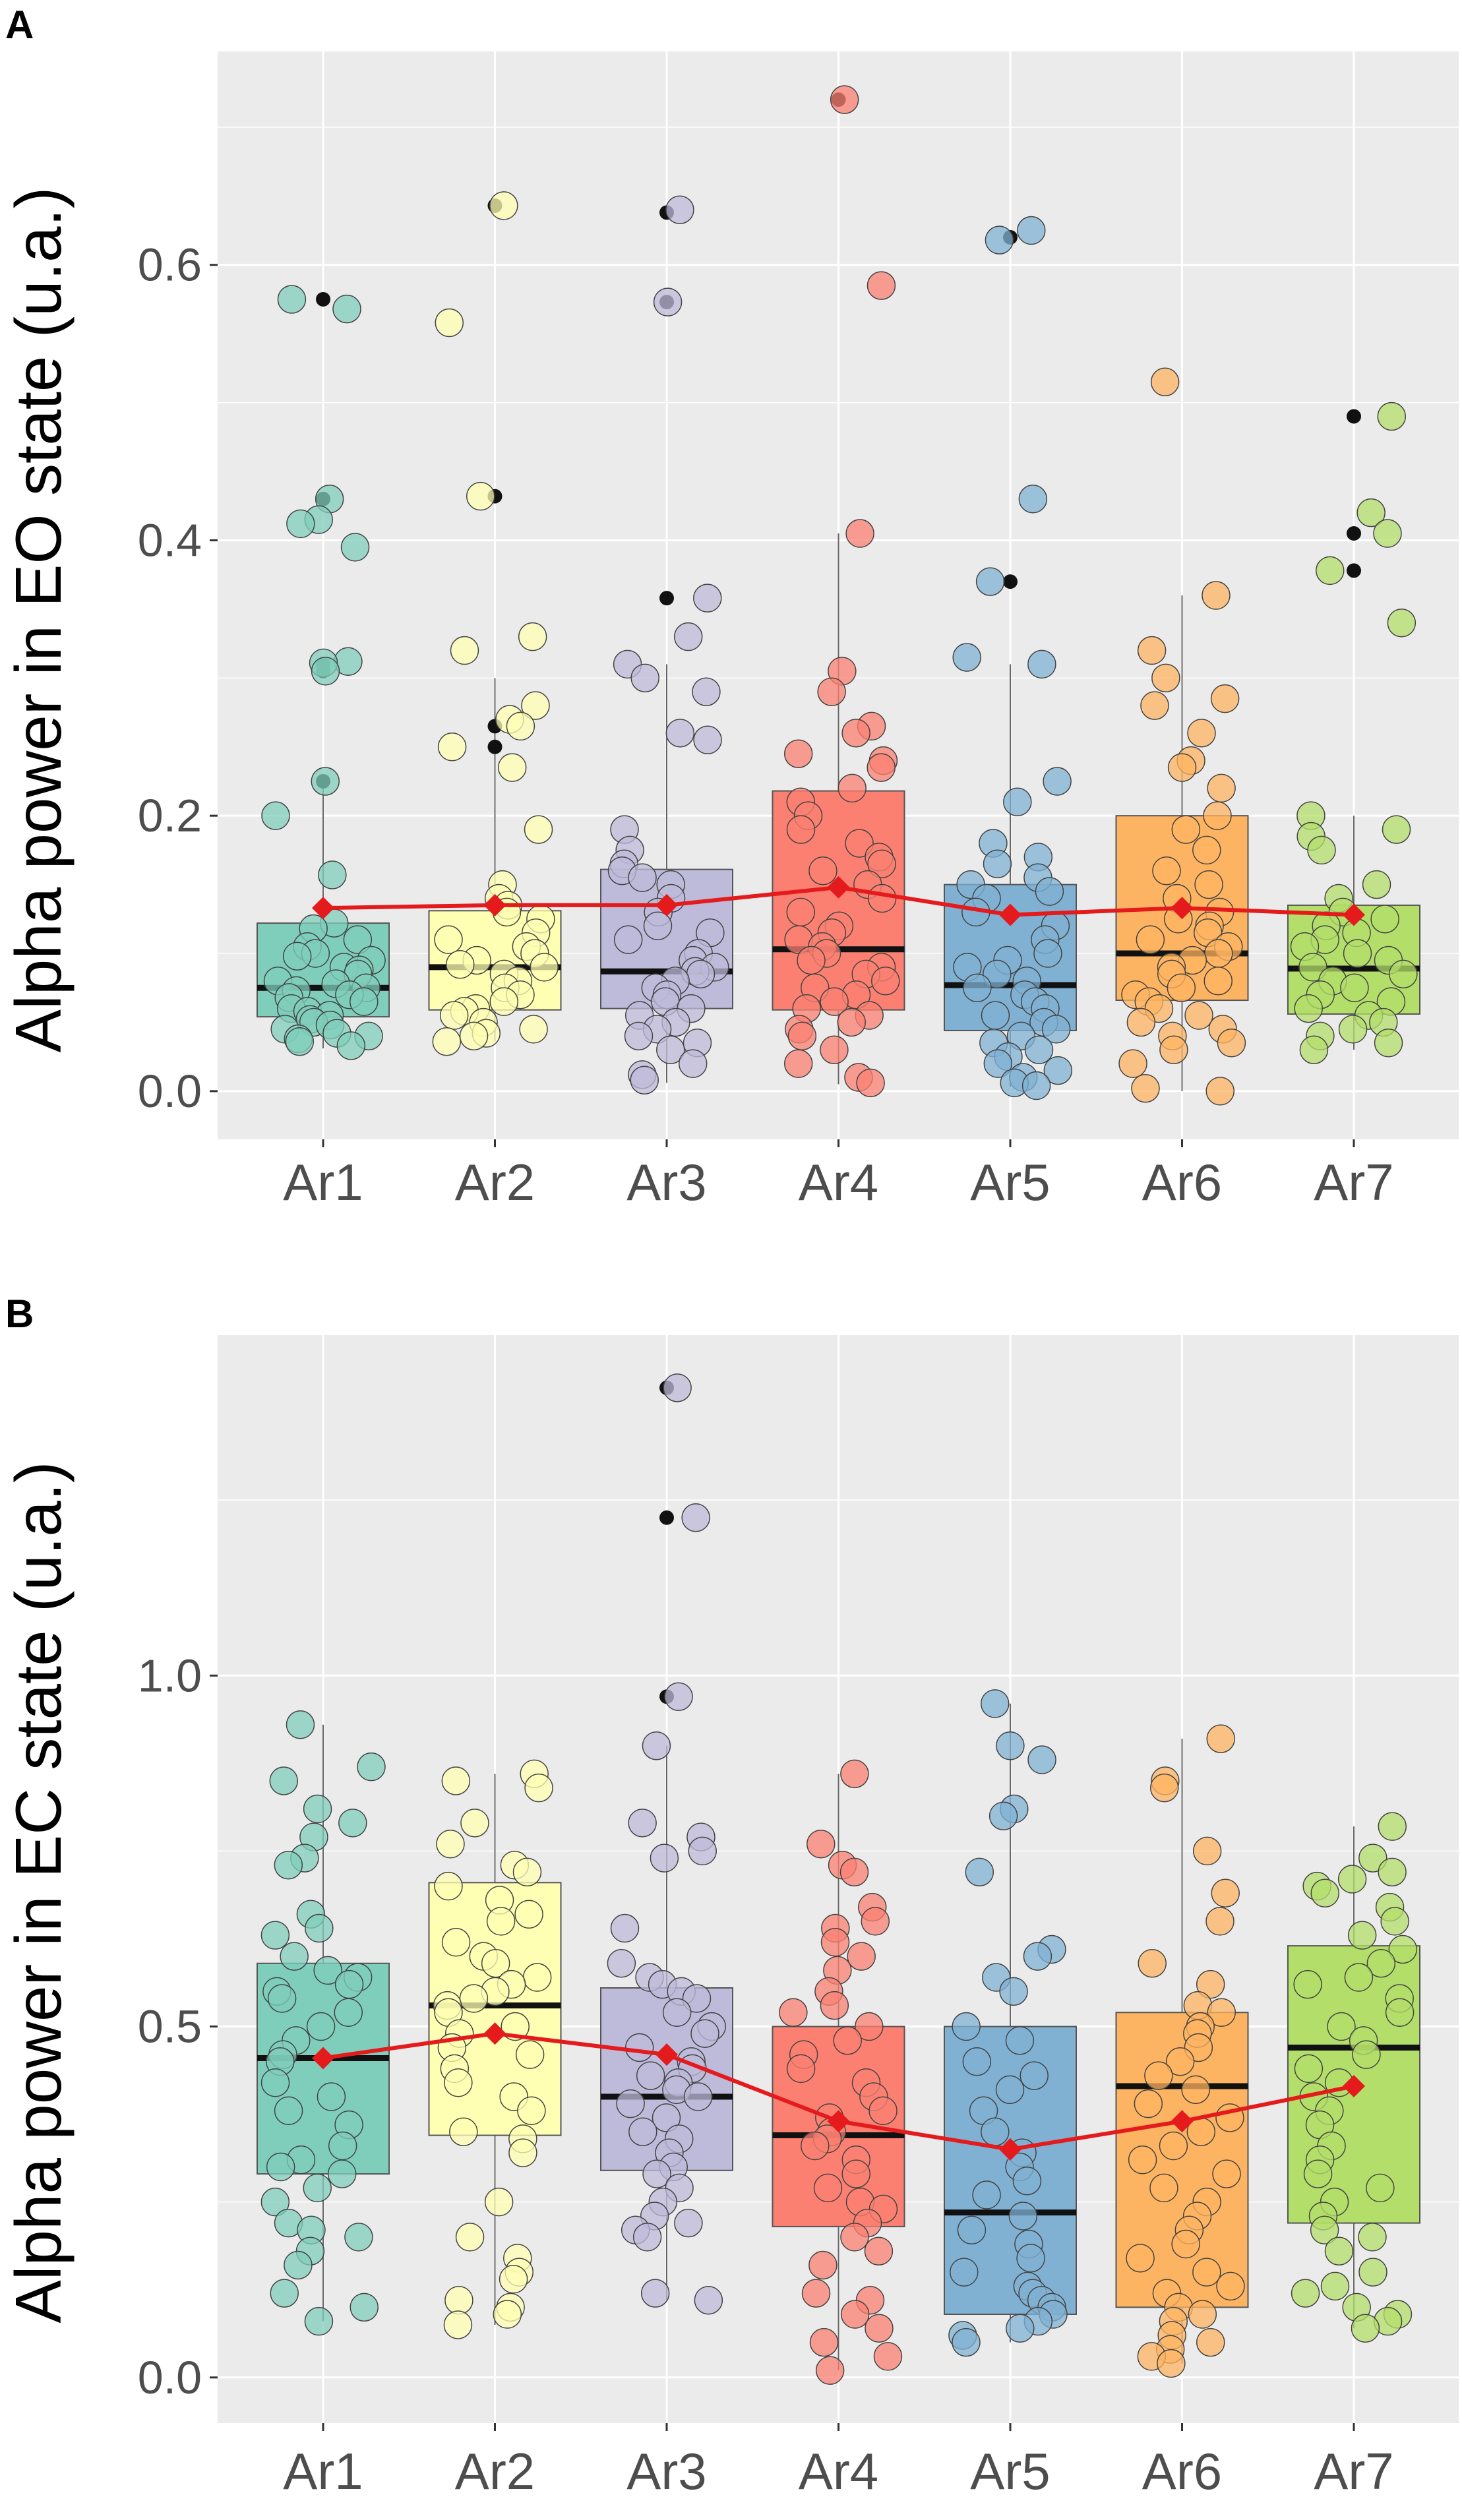 The image size is (1462, 2520). Describe the element at coordinates (19, 1314) in the screenshot. I see `panel-b-letter: B` at that location.